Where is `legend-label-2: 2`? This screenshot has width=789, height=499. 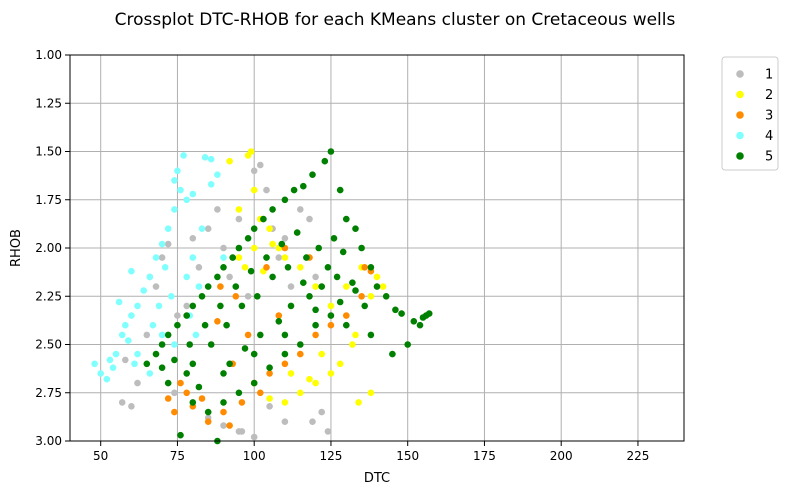 legend-label-2: 2 is located at coordinates (769, 95).